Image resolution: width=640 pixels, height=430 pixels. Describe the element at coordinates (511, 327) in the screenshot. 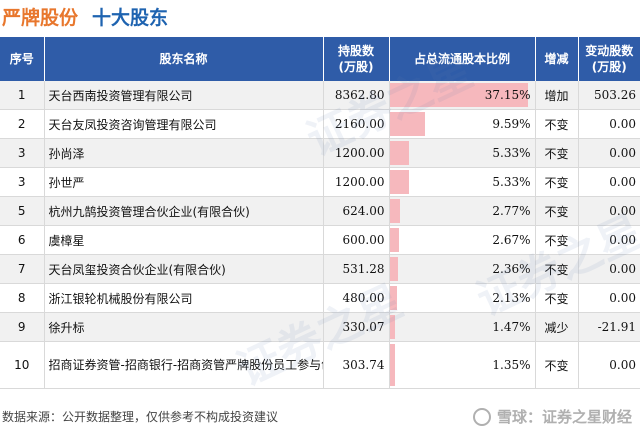

I see `ratio-text: 1.47%` at that location.